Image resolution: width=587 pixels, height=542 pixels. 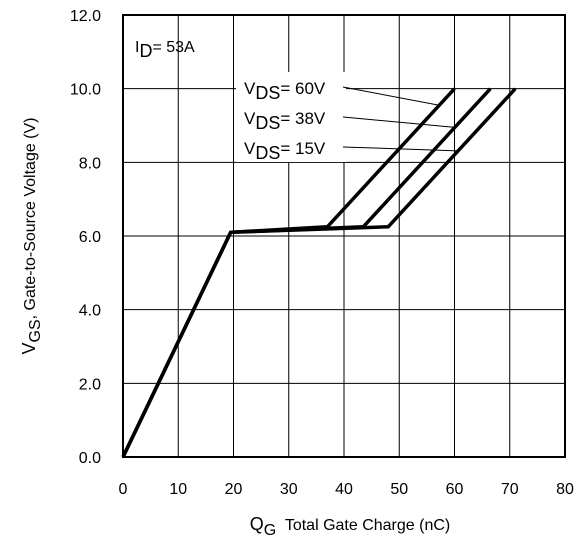 I want to click on x-tick-label: 10, so click(x=178, y=489).